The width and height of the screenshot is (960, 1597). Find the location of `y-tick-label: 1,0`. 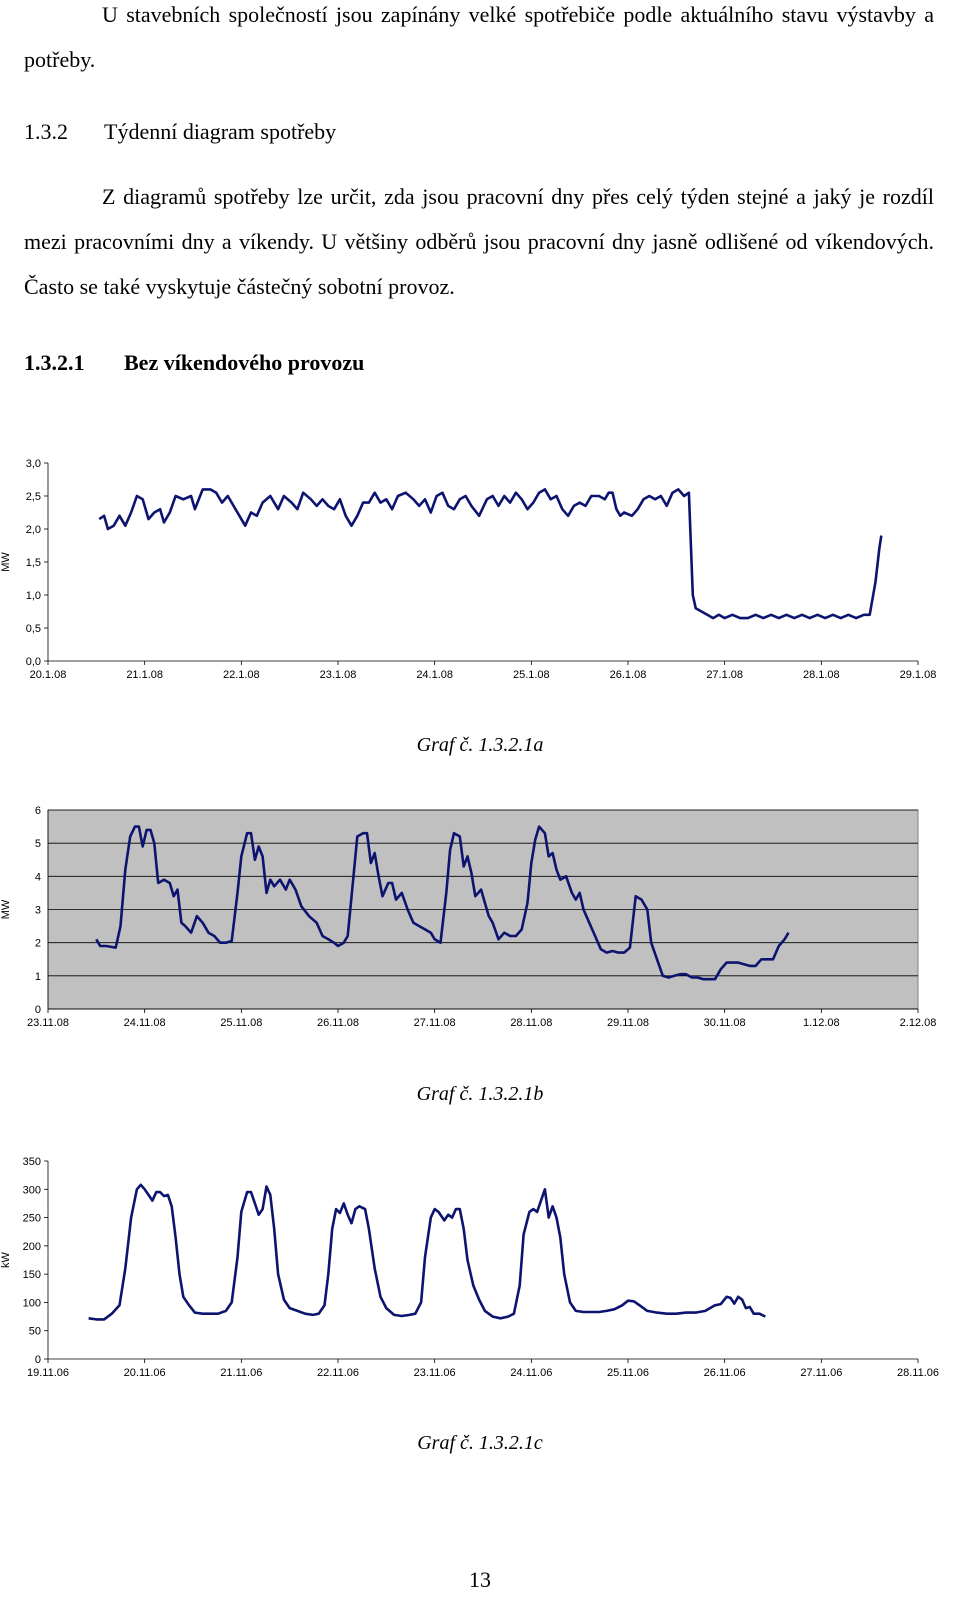

y-tick-label: 1,0 is located at coordinates (33, 596).